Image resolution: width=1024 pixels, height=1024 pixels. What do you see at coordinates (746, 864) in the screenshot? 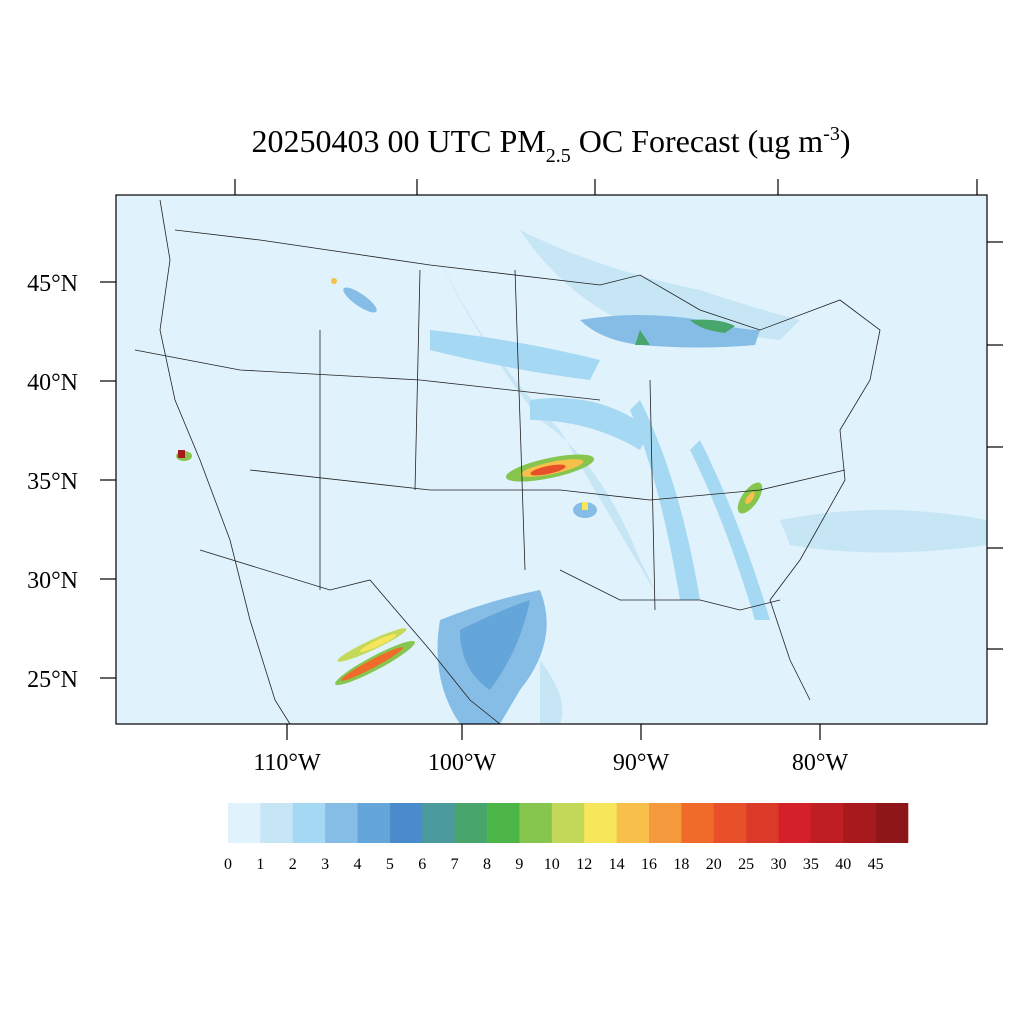
I see `colorbar-label: 25` at bounding box center [746, 864].